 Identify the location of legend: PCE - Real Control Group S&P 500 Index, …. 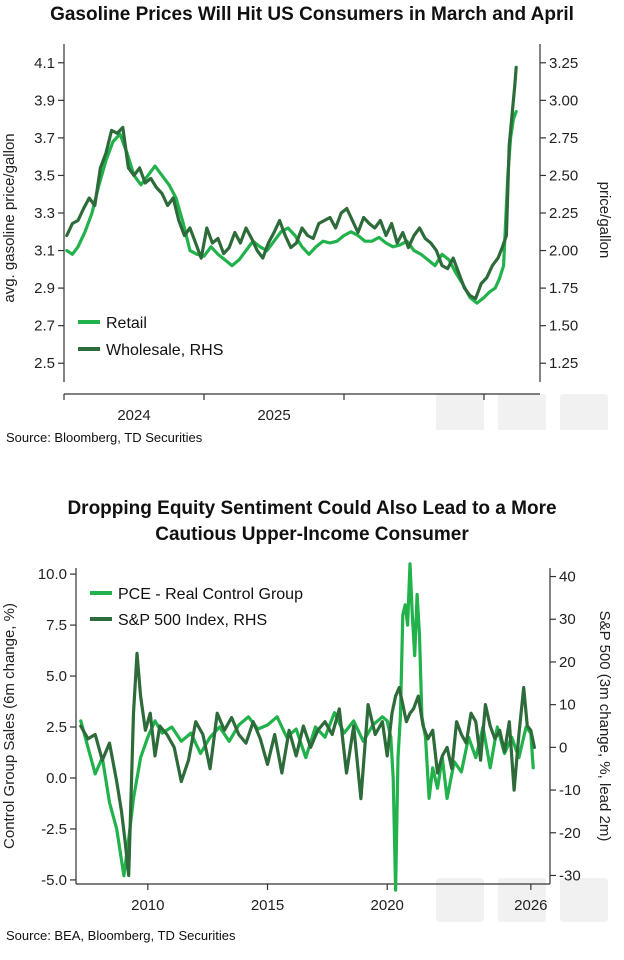
(196, 607).